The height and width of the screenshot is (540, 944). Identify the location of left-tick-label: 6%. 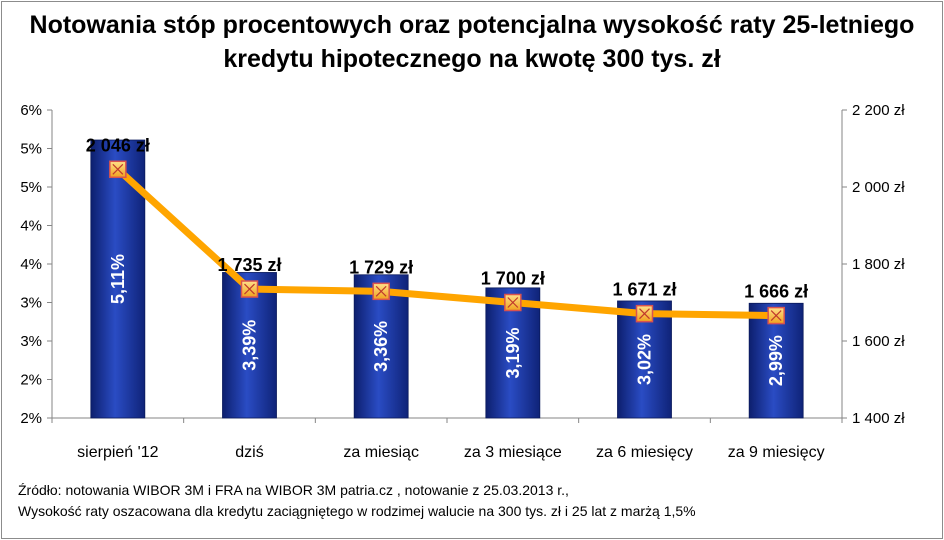
(31, 110).